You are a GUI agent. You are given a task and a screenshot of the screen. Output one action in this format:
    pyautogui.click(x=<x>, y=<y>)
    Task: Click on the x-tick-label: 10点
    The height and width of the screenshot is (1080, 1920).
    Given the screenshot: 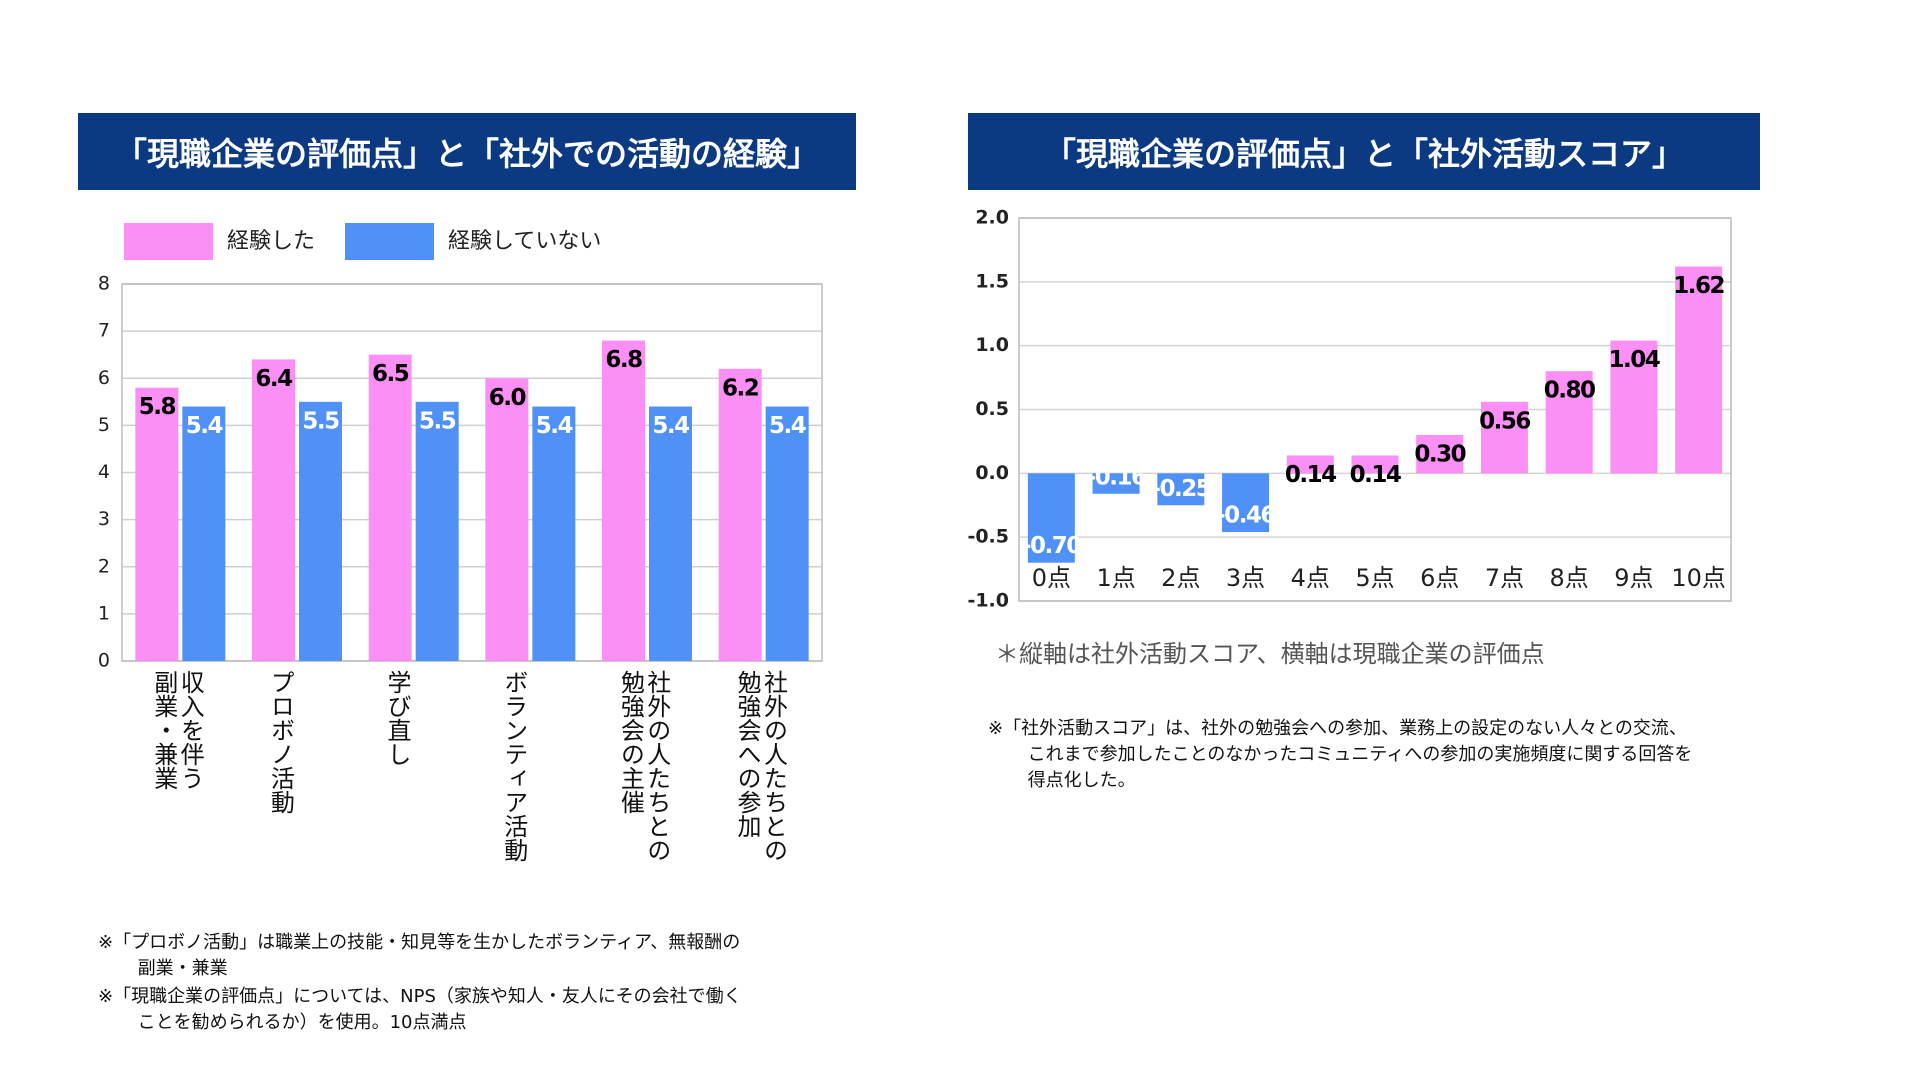 What is the action you would take?
    pyautogui.click(x=1698, y=578)
    